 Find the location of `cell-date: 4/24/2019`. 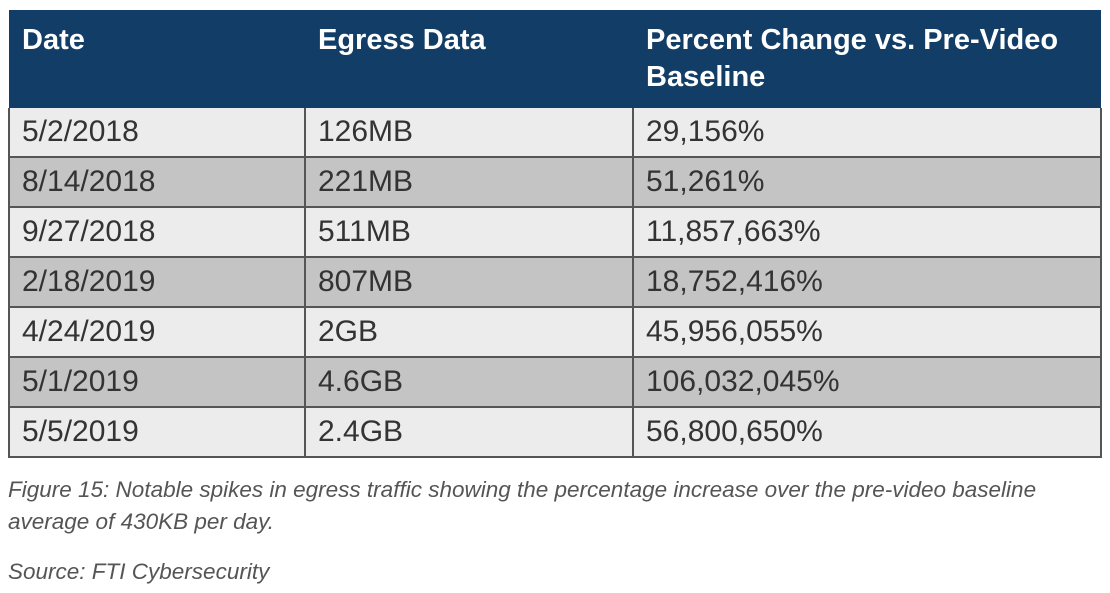

cell-date: 4/24/2019 is located at coordinates (157, 332).